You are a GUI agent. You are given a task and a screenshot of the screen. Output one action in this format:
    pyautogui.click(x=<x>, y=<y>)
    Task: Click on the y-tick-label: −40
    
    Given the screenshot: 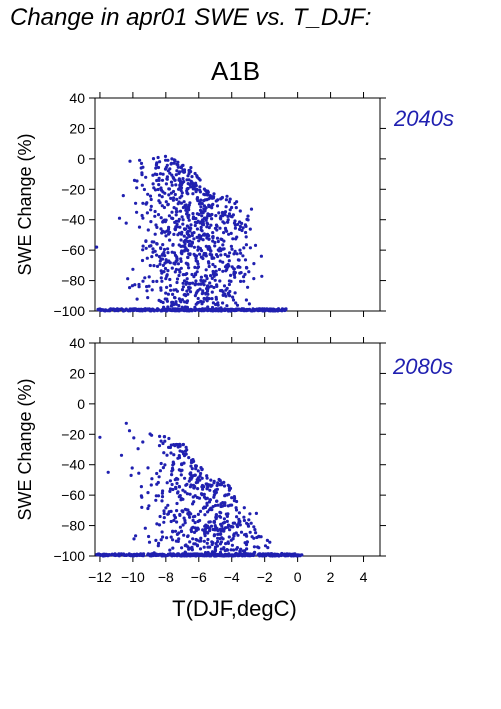 What is the action you would take?
    pyautogui.click(x=73, y=220)
    